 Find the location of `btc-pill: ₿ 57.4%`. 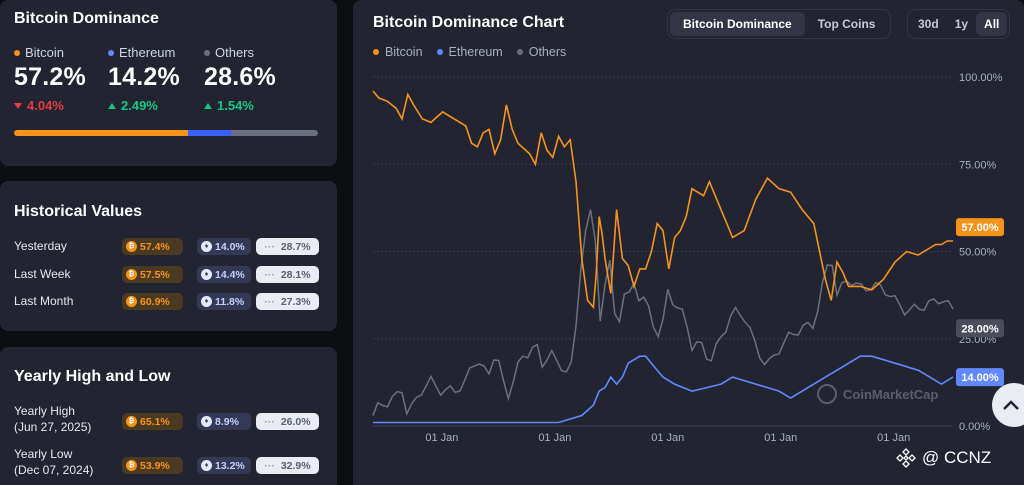

btc-pill: ₿ 57.4% is located at coordinates (152, 246).